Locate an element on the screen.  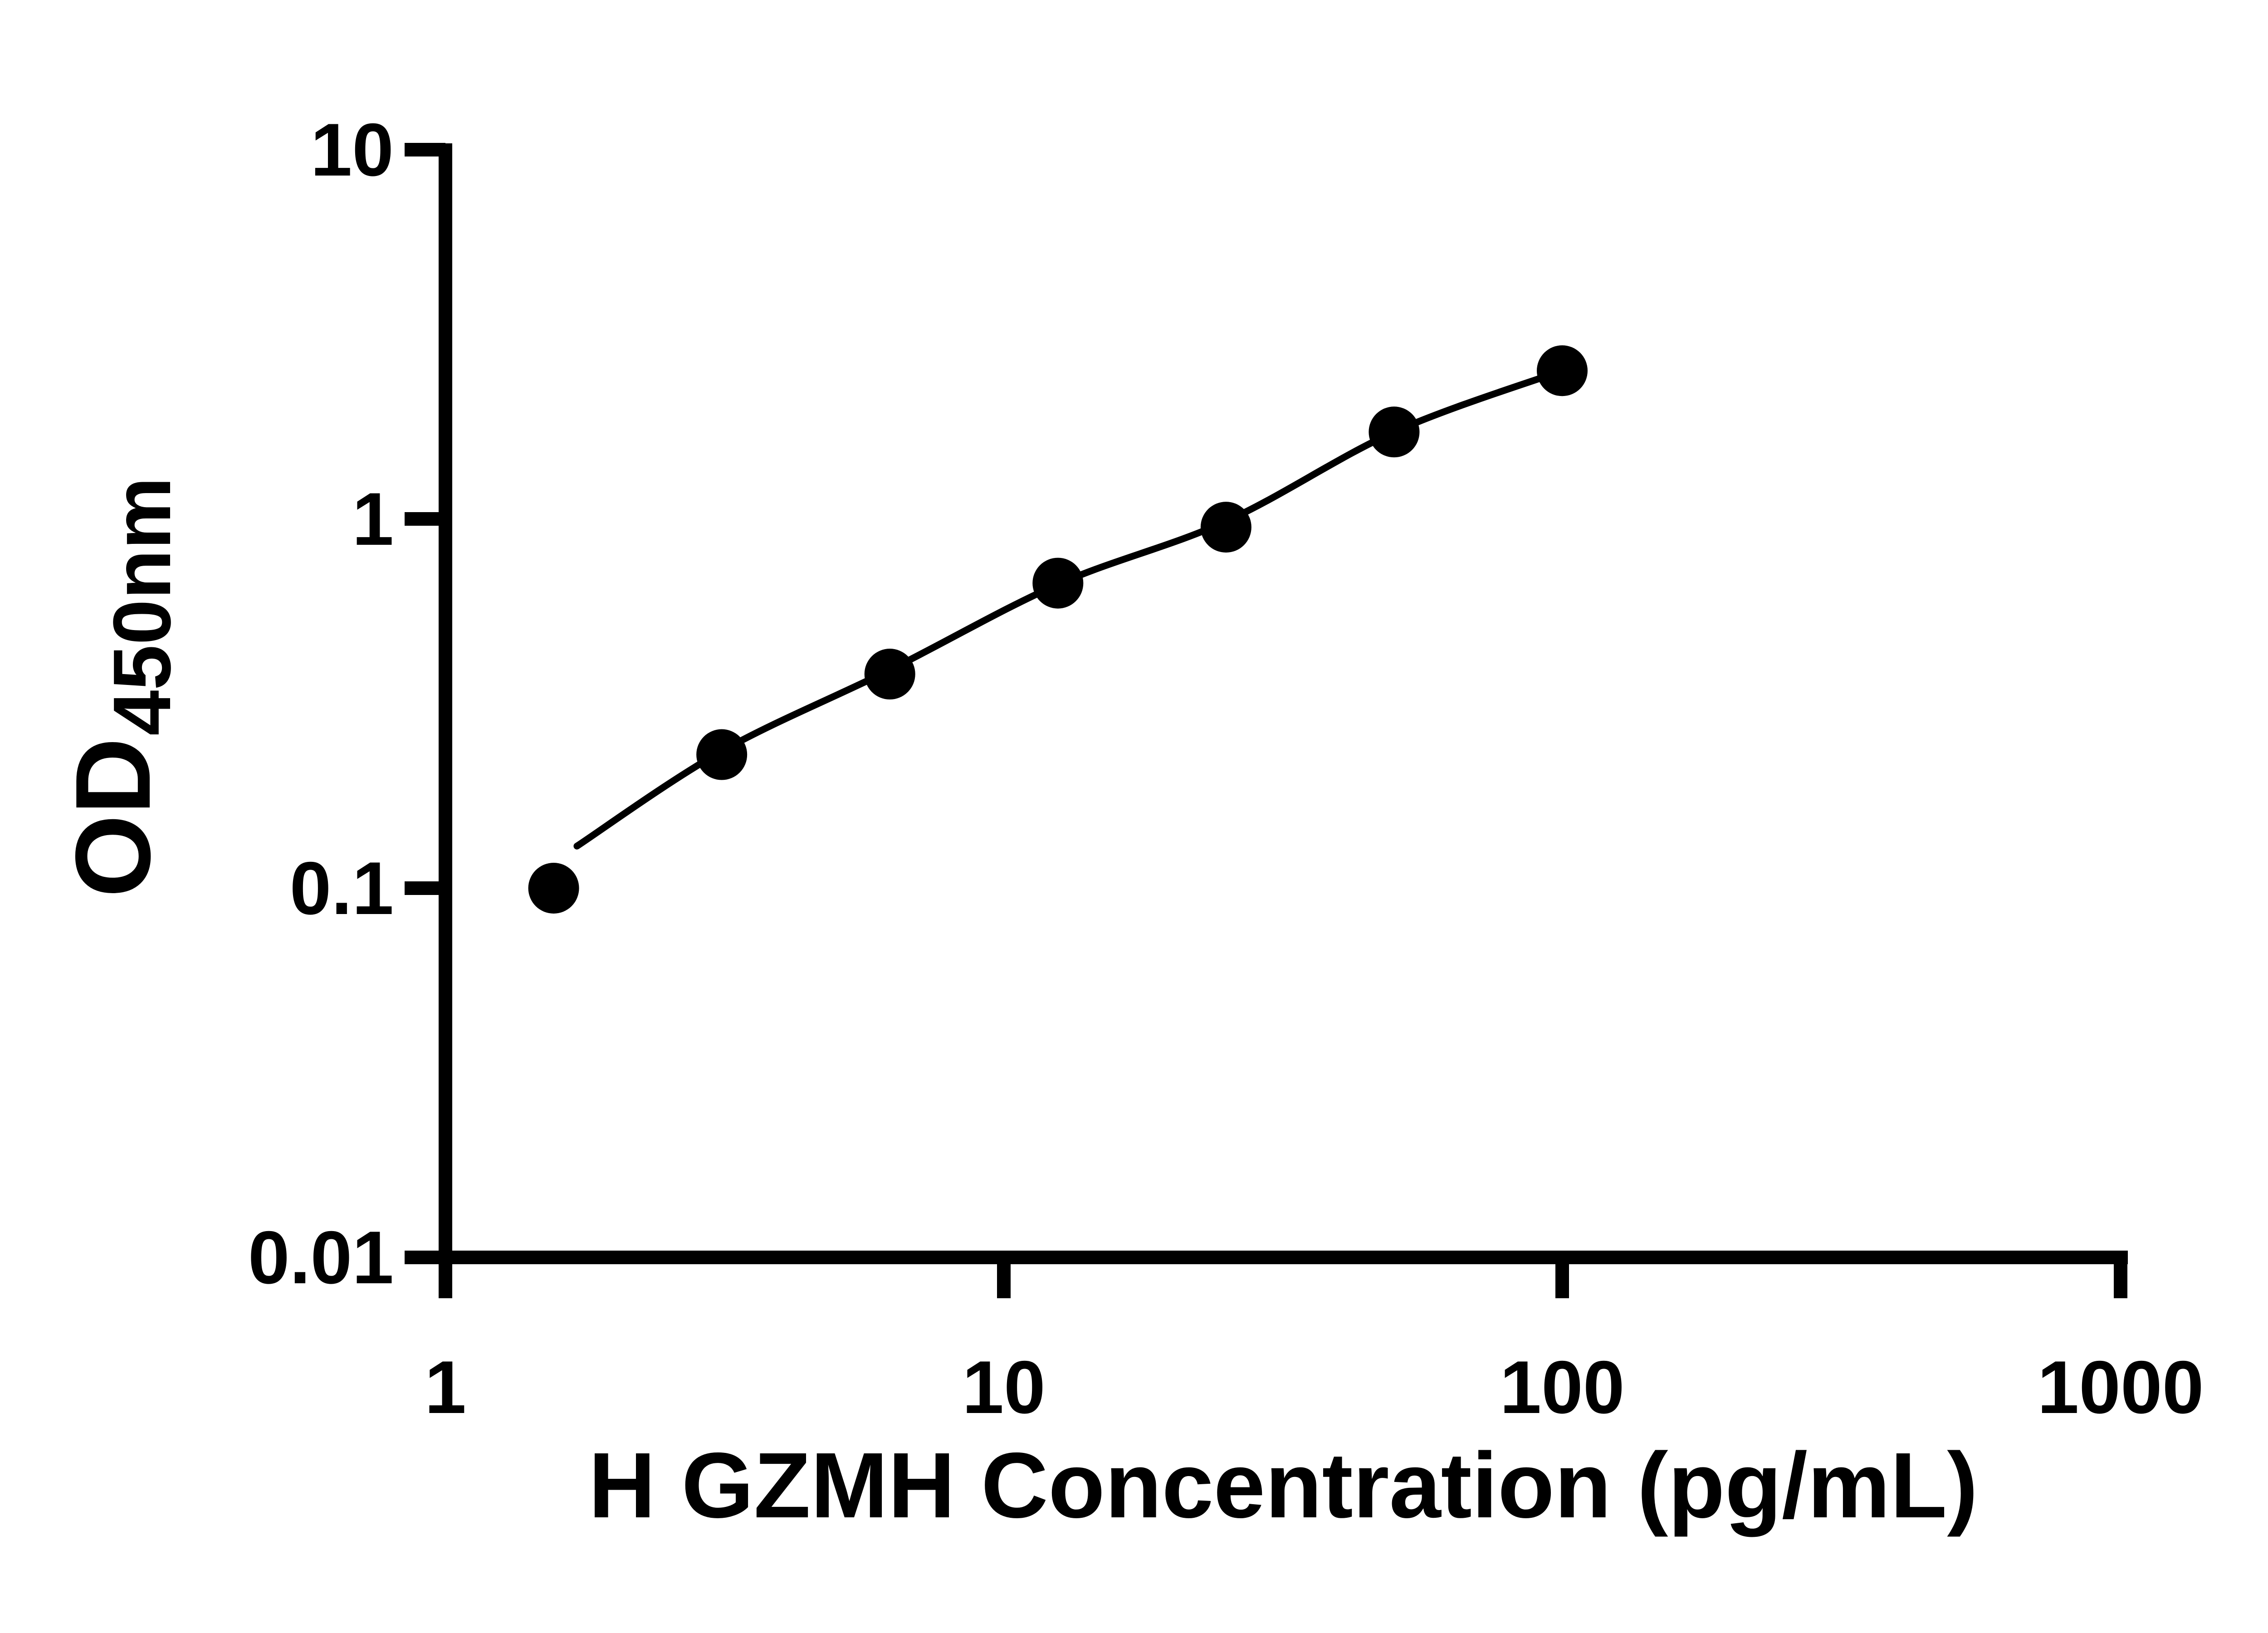
y-tick-label: 10 is located at coordinates (352, 149).